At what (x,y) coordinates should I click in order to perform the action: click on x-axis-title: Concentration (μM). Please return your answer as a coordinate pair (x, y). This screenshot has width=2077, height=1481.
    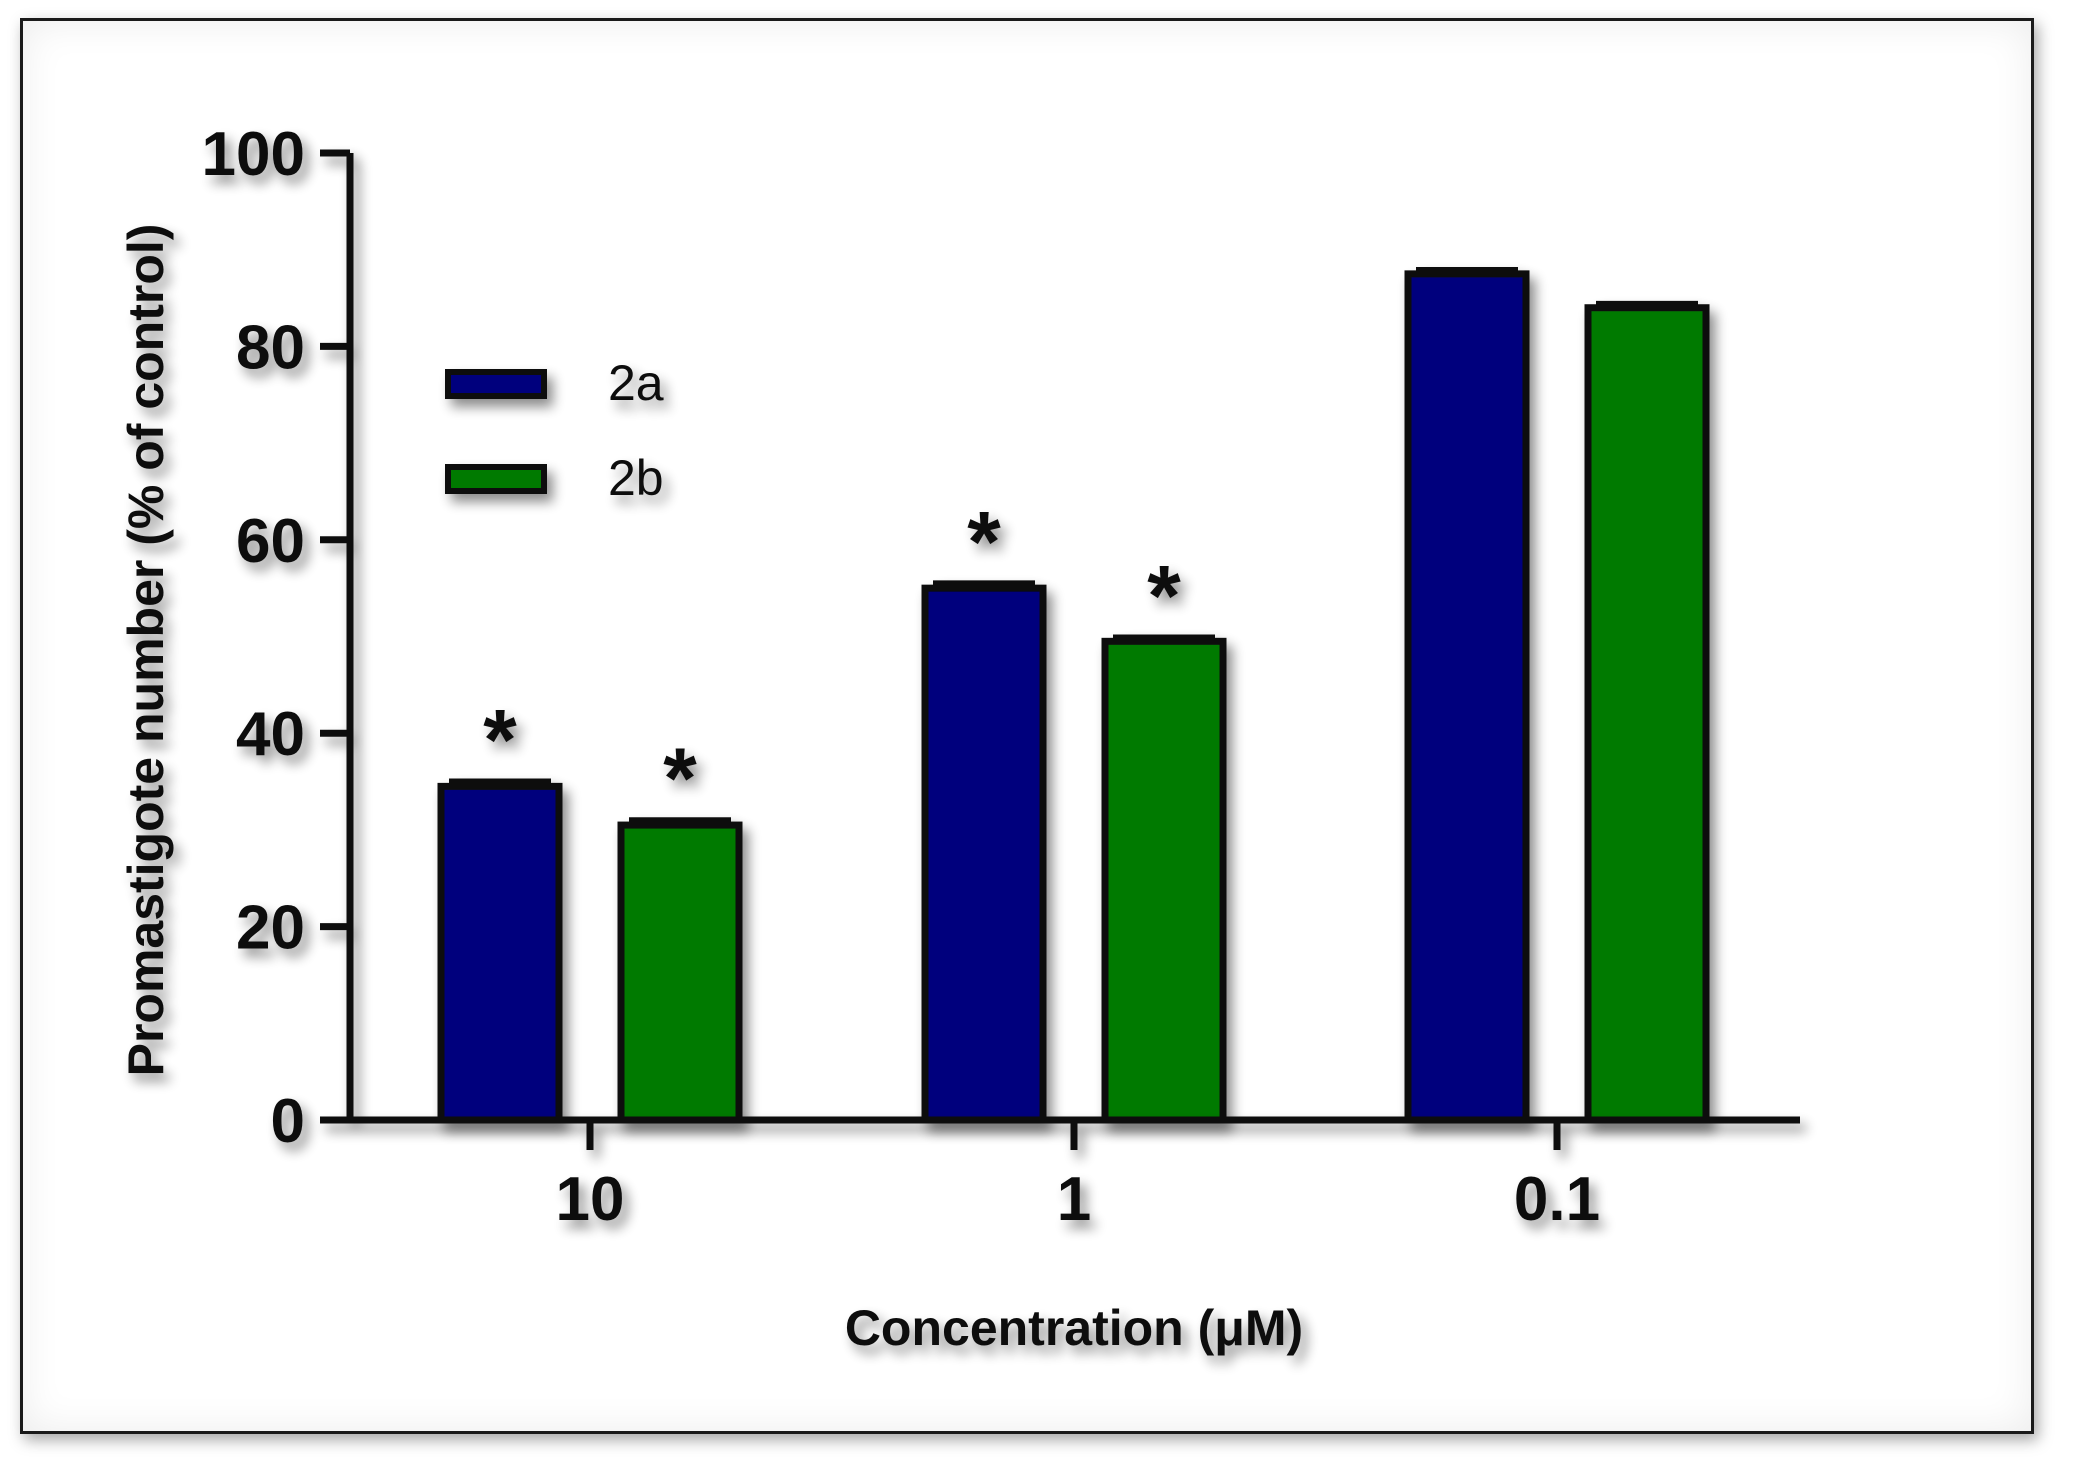
    Looking at the image, I should click on (1074, 1328).